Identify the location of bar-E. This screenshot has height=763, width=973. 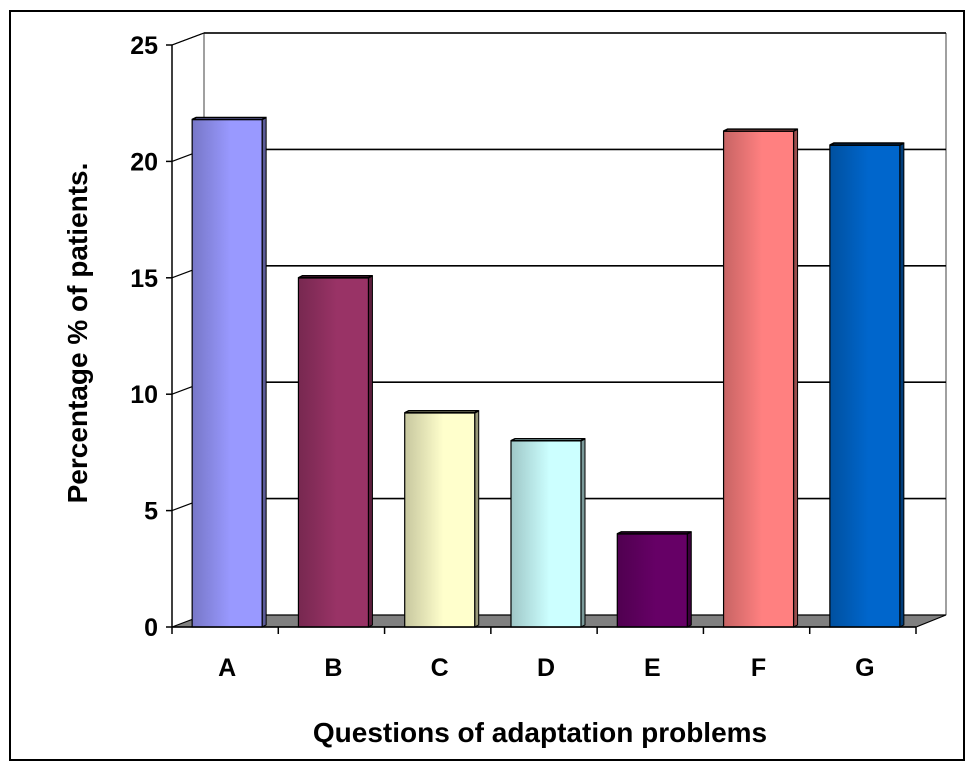
(652, 580).